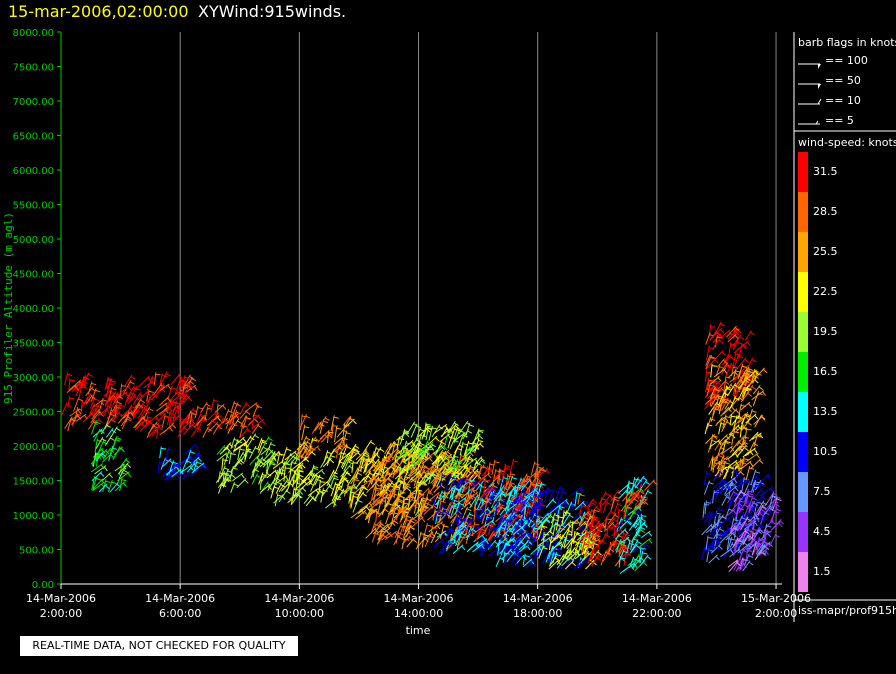  Describe the element at coordinates (33, 102) in the screenshot. I see `y-tick-label: 7000.00` at that location.